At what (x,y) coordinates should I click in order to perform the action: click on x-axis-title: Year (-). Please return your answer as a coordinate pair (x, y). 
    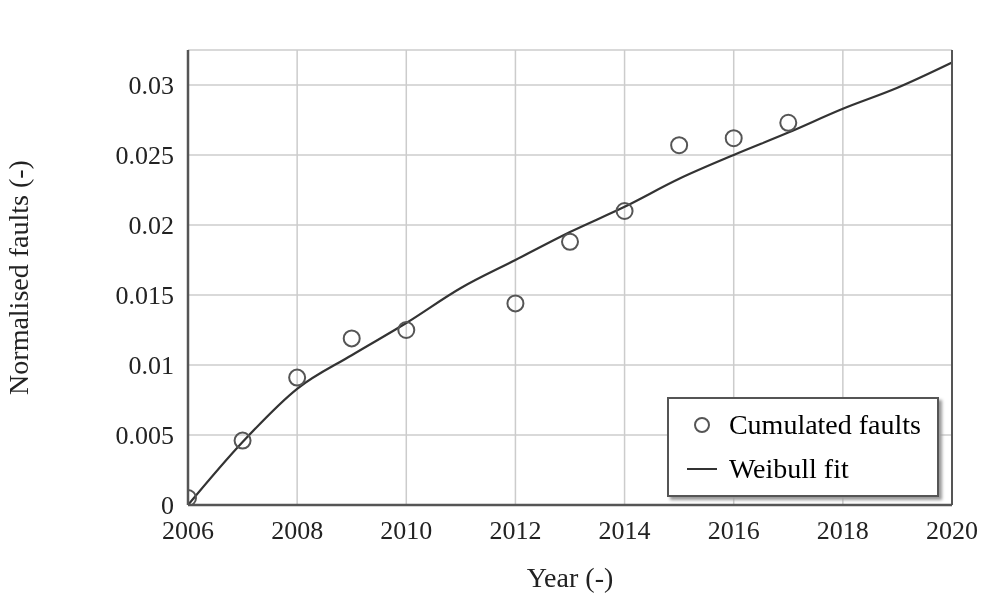
    Looking at the image, I should click on (570, 577).